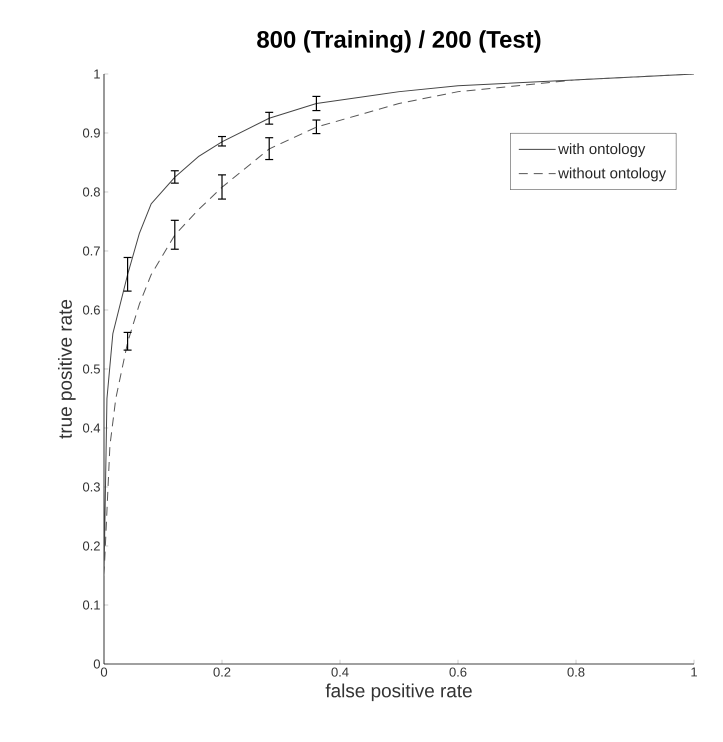  I want to click on y-tick-label: 0.9, so click(91, 133).